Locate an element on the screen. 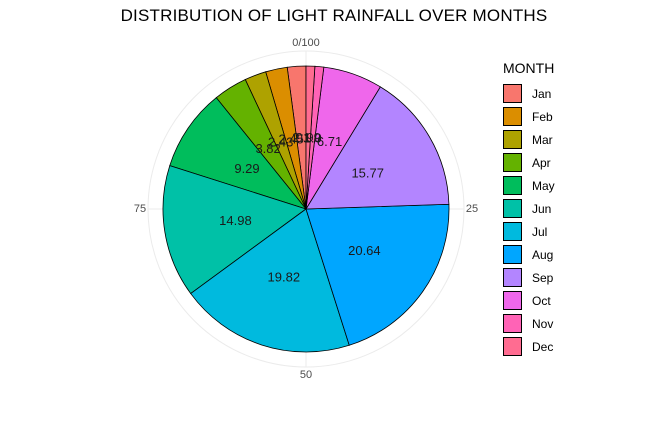 This screenshot has width=668, height=422. legend-item-jan: Jan is located at coordinates (529, 93).